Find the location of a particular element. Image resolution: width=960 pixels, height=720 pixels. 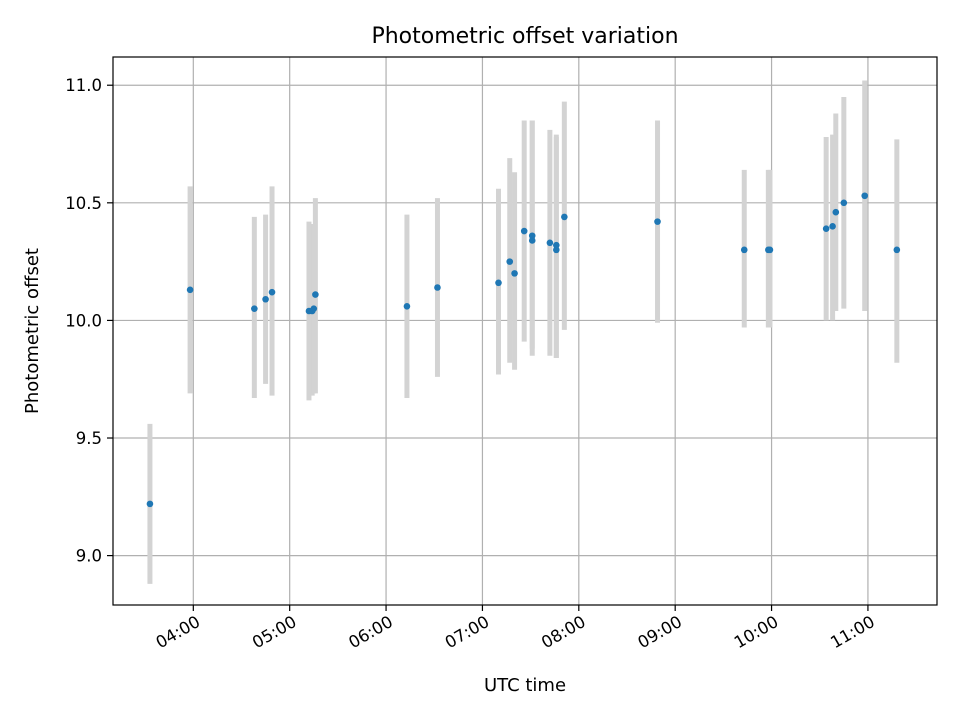

y-axis-ticks: 9.0 9.5 10.0 10.5 11.0 is located at coordinates (89, 321).